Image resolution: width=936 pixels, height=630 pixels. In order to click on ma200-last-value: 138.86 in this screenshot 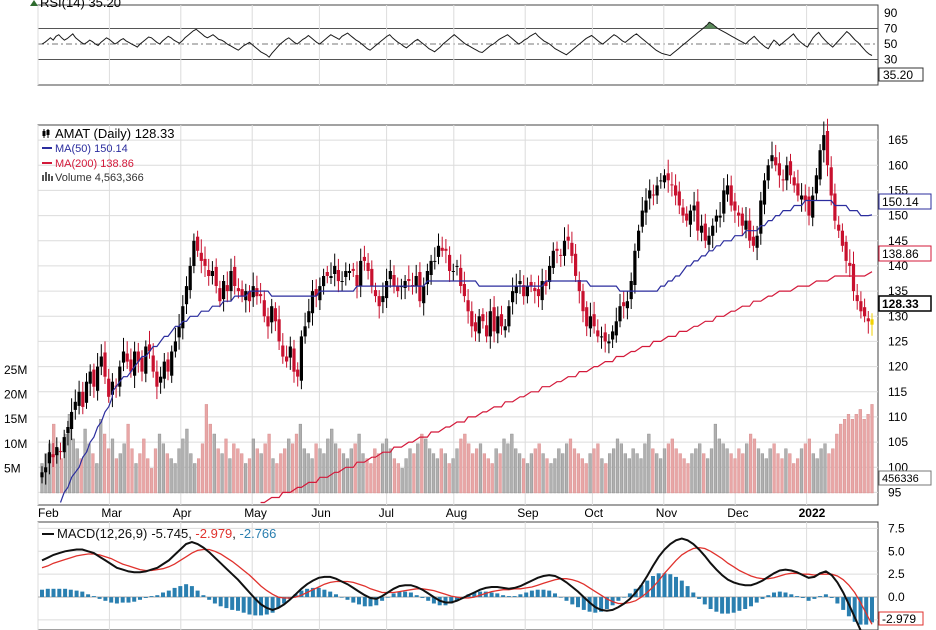, I will do `click(900, 254)`.